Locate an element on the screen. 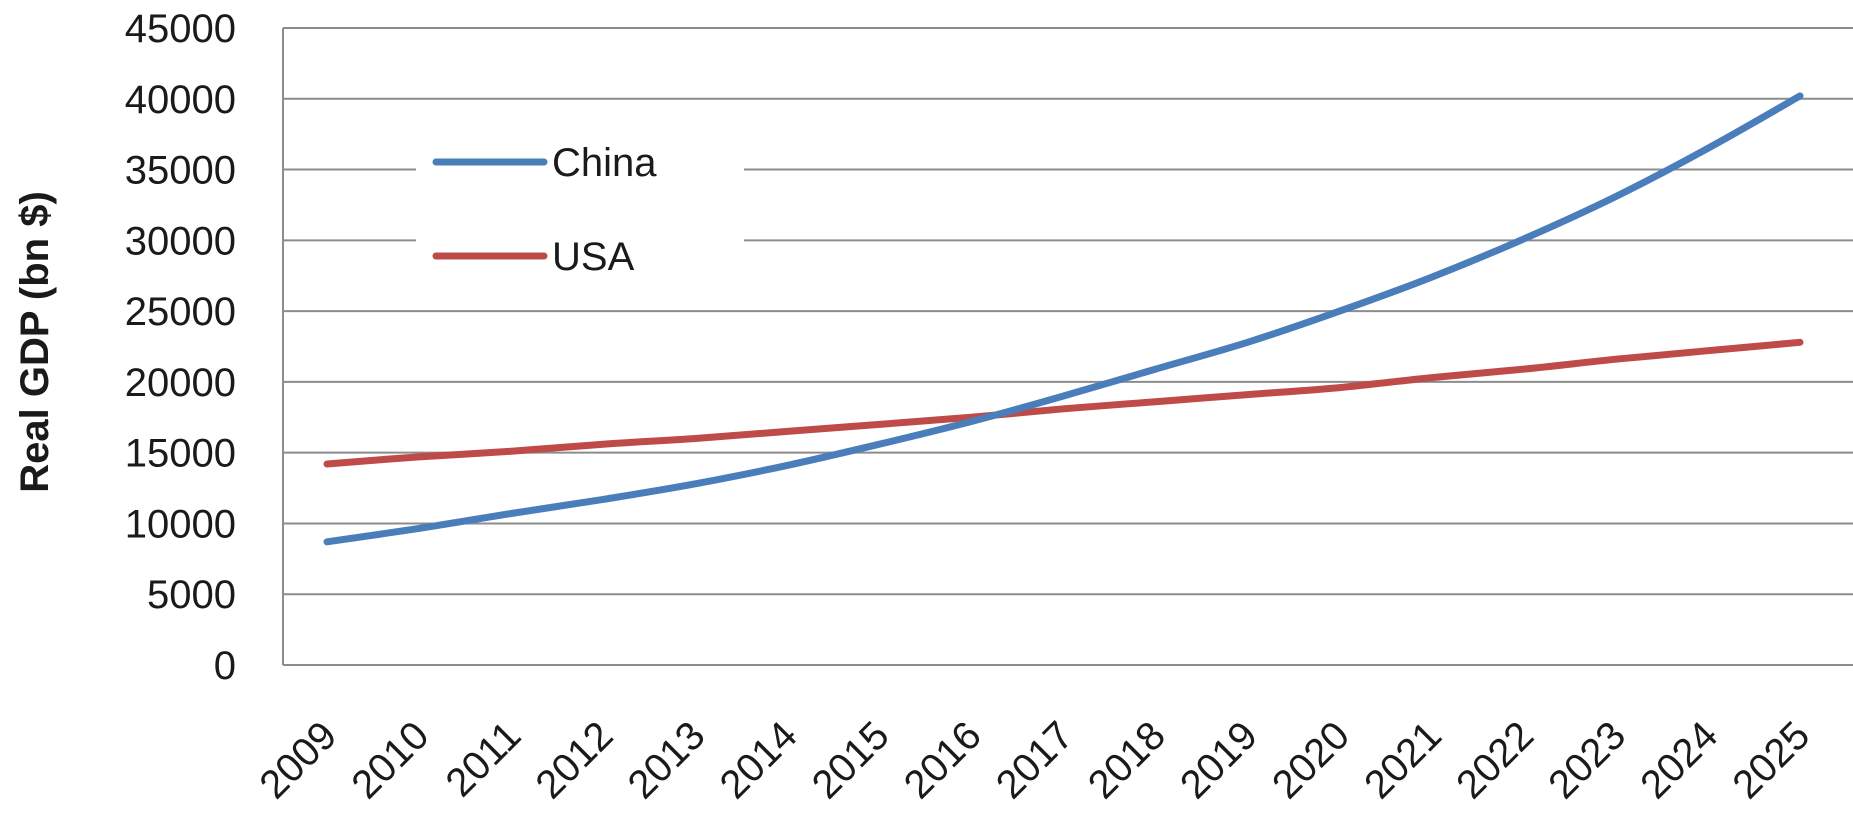  x-tick-label: 2023 is located at coordinates (1587, 760).